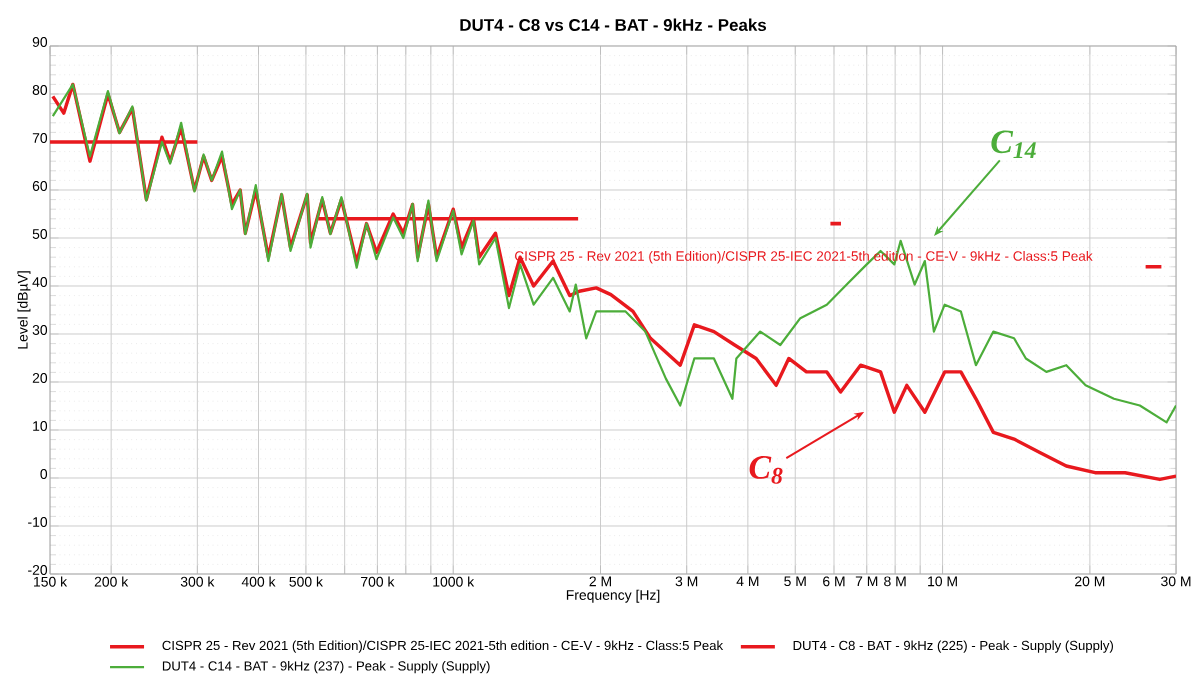 This screenshot has height=690, width=1200. I want to click on chart-title: DUT4 - C8 vs C14 - BAT - 9kHz - Peaks, so click(613, 24).